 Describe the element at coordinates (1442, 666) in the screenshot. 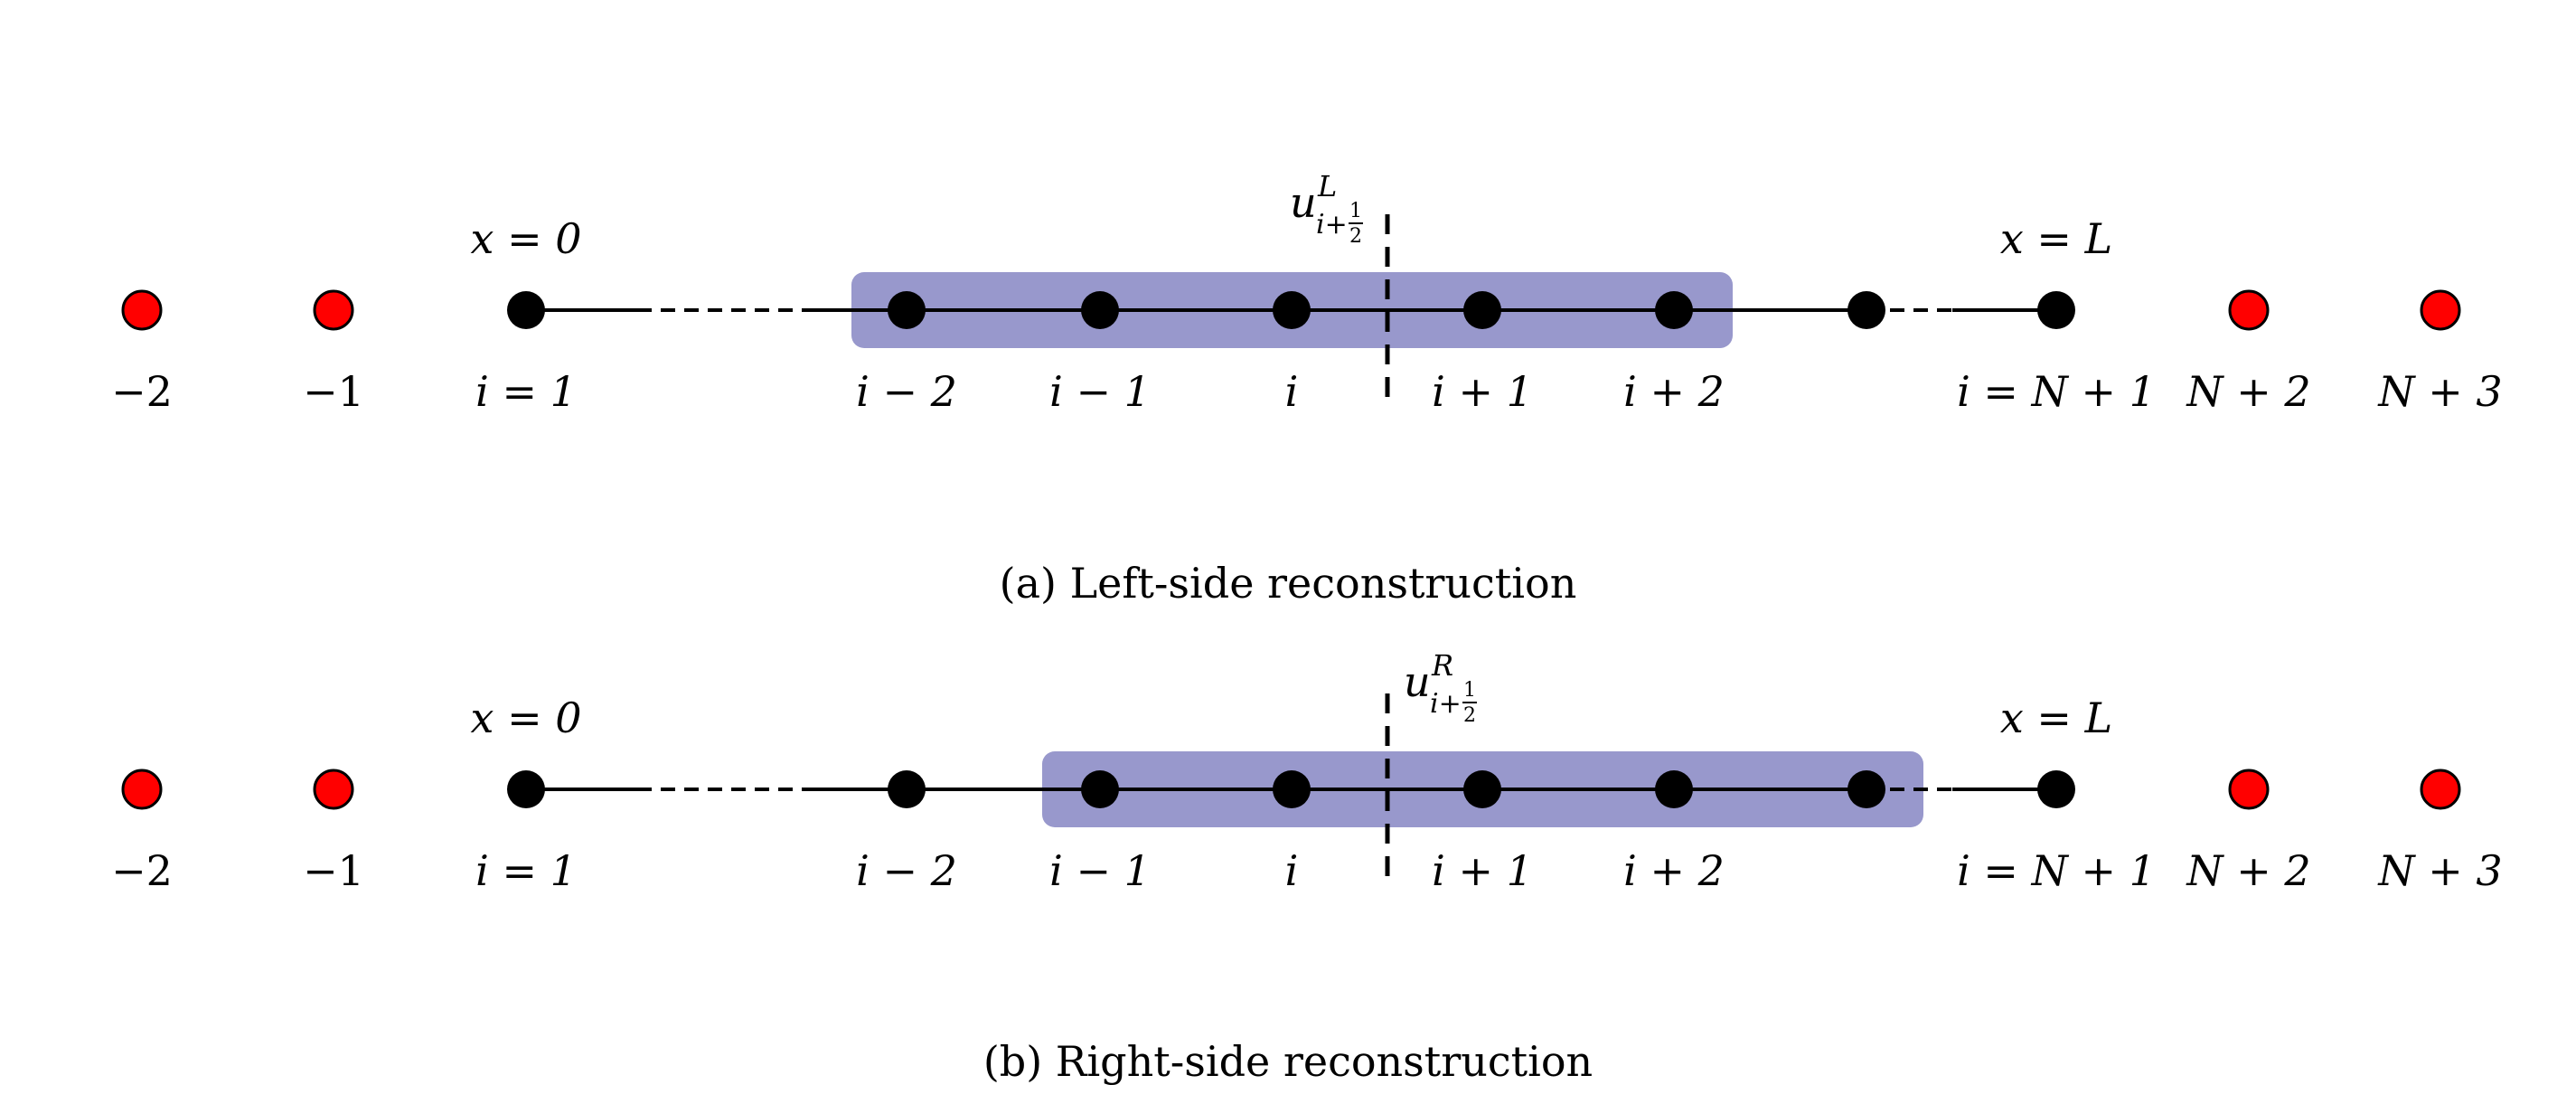

I see `svg-text: R` at that location.